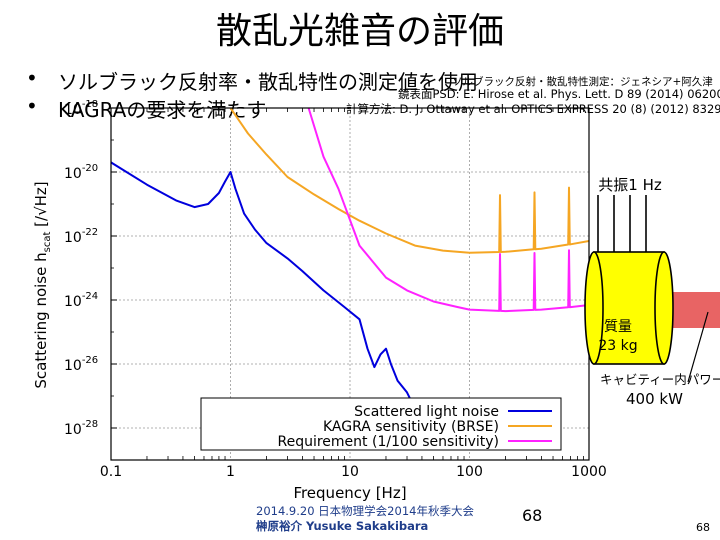  Describe the element at coordinates (654, 399) in the screenshot. I see `cavity-power-value: 400 kW` at that location.